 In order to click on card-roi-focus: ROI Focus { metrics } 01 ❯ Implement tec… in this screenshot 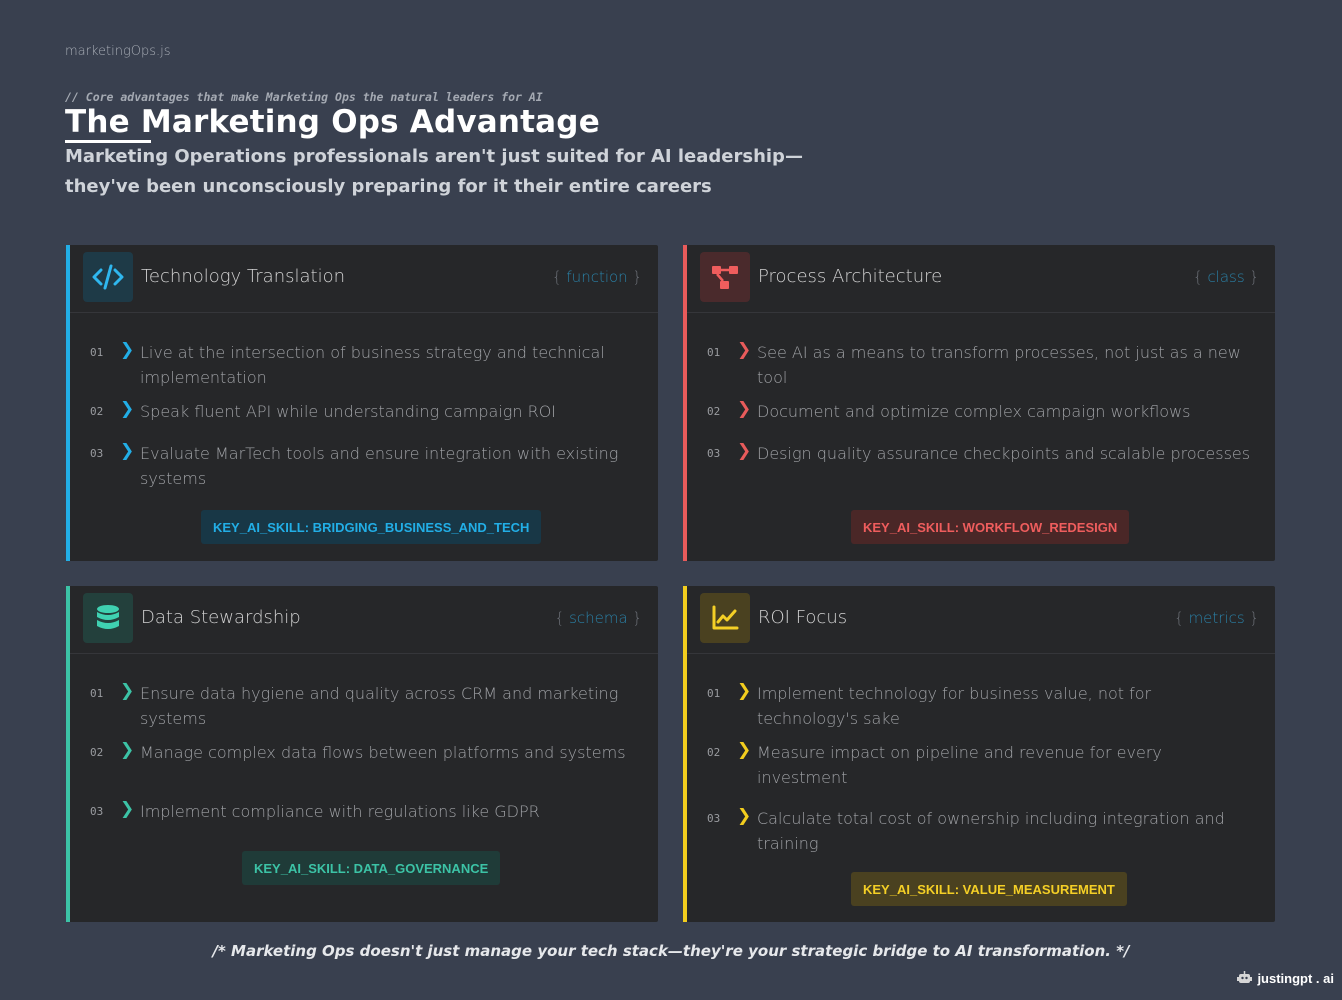, I will do `click(979, 754)`.